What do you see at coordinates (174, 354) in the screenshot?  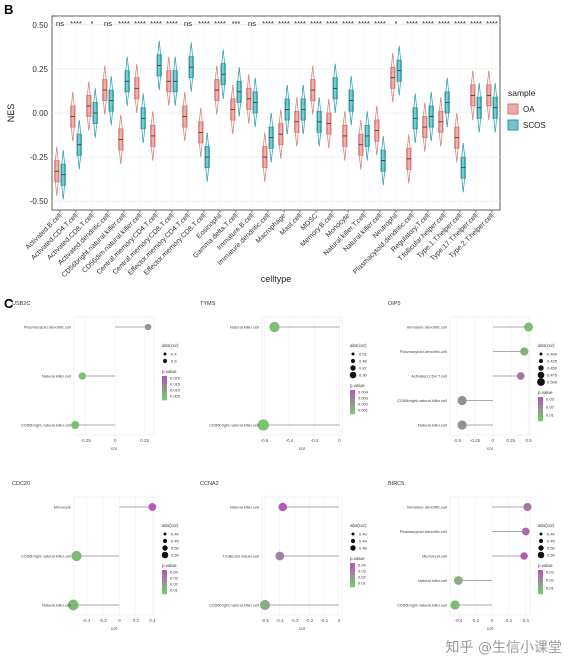 I see `size-legend-label: 0.4` at bounding box center [174, 354].